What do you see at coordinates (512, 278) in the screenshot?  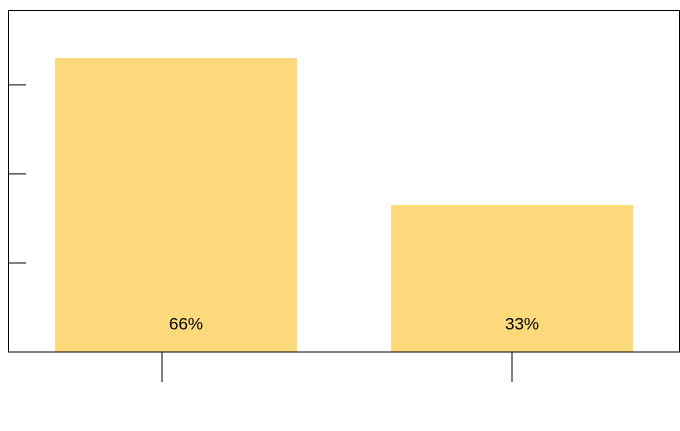 I see `bar` at bounding box center [512, 278].